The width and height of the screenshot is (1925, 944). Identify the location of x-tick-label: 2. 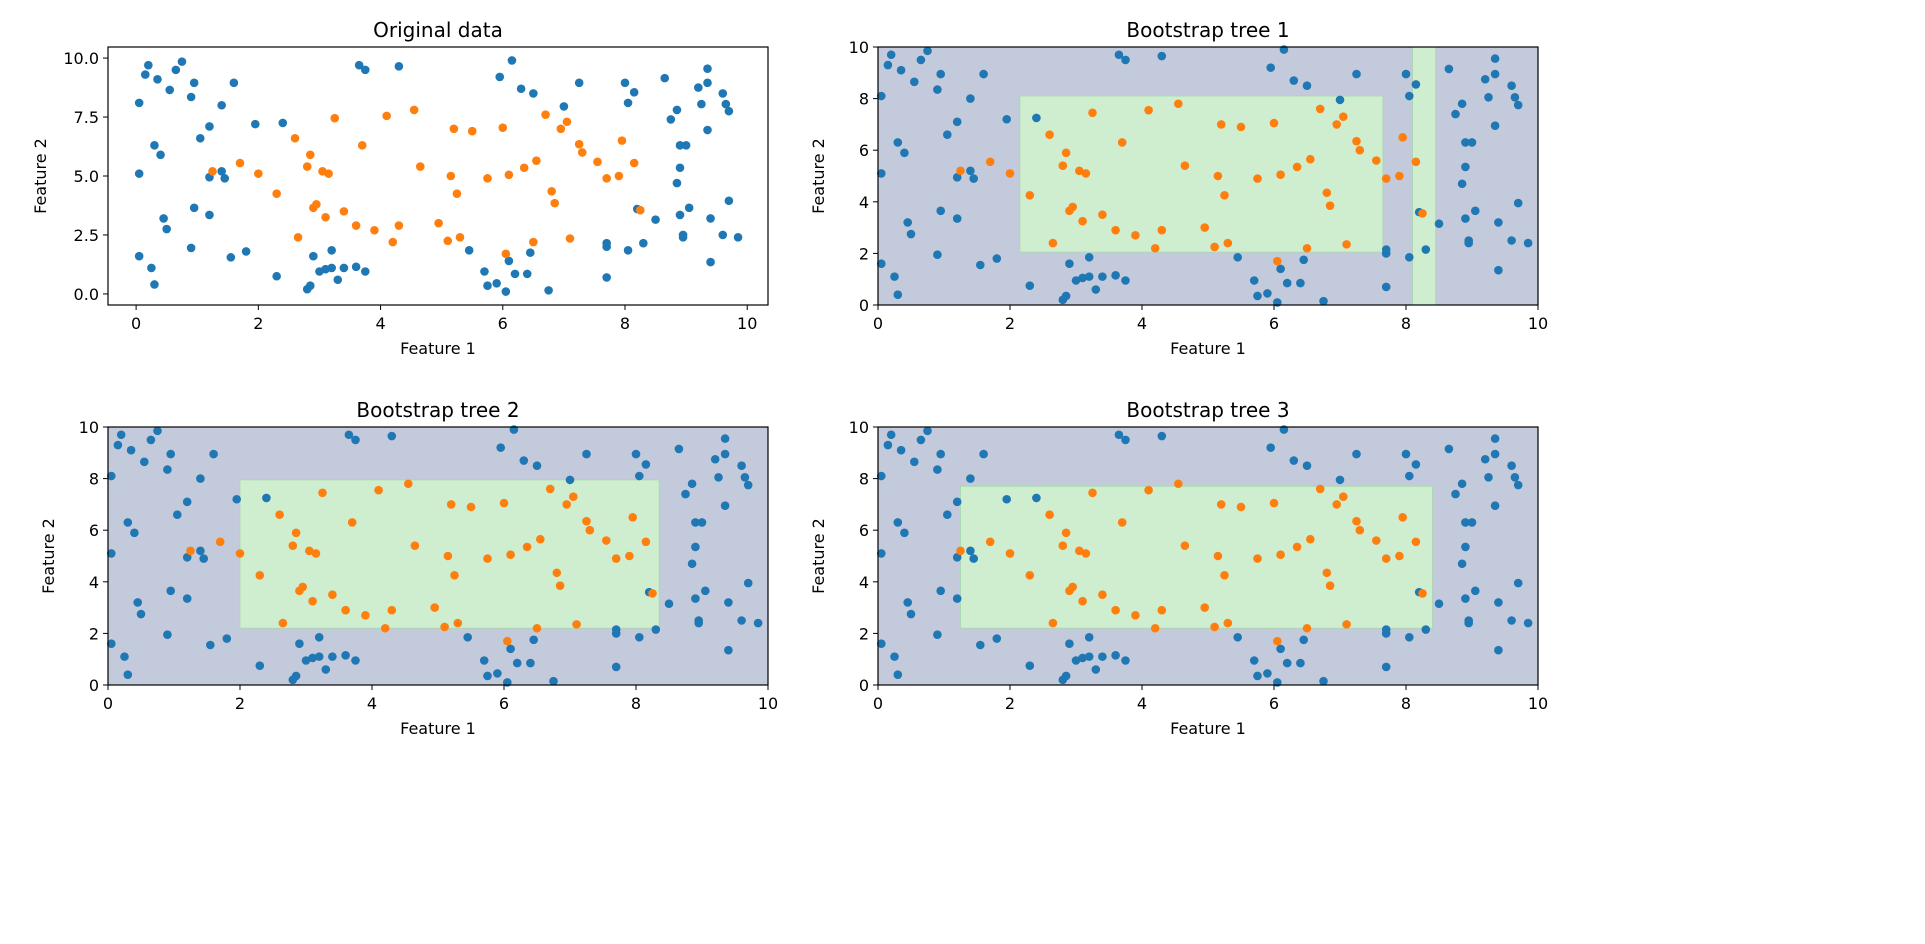
(258, 323).